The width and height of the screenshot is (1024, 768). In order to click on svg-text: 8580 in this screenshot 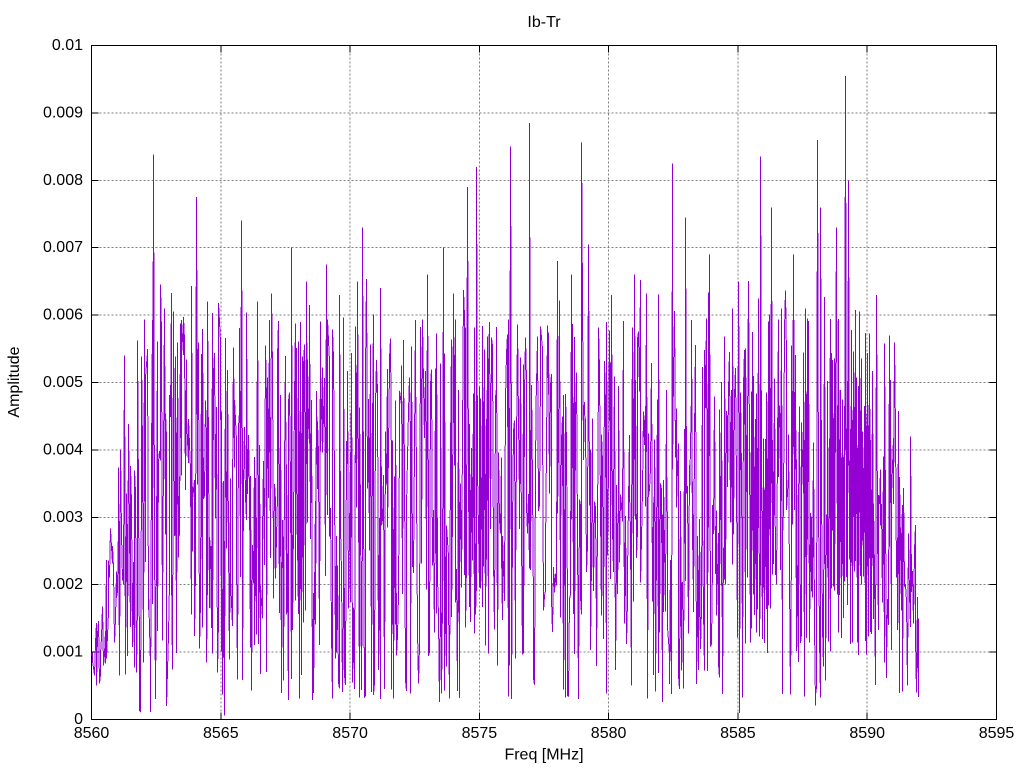, I will do `click(609, 733)`.